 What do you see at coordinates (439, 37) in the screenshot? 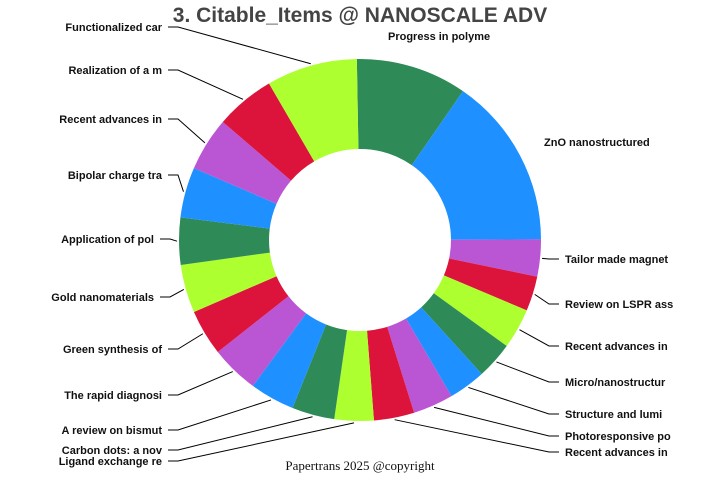
I see `slice-label: Progress in polyme` at bounding box center [439, 37].